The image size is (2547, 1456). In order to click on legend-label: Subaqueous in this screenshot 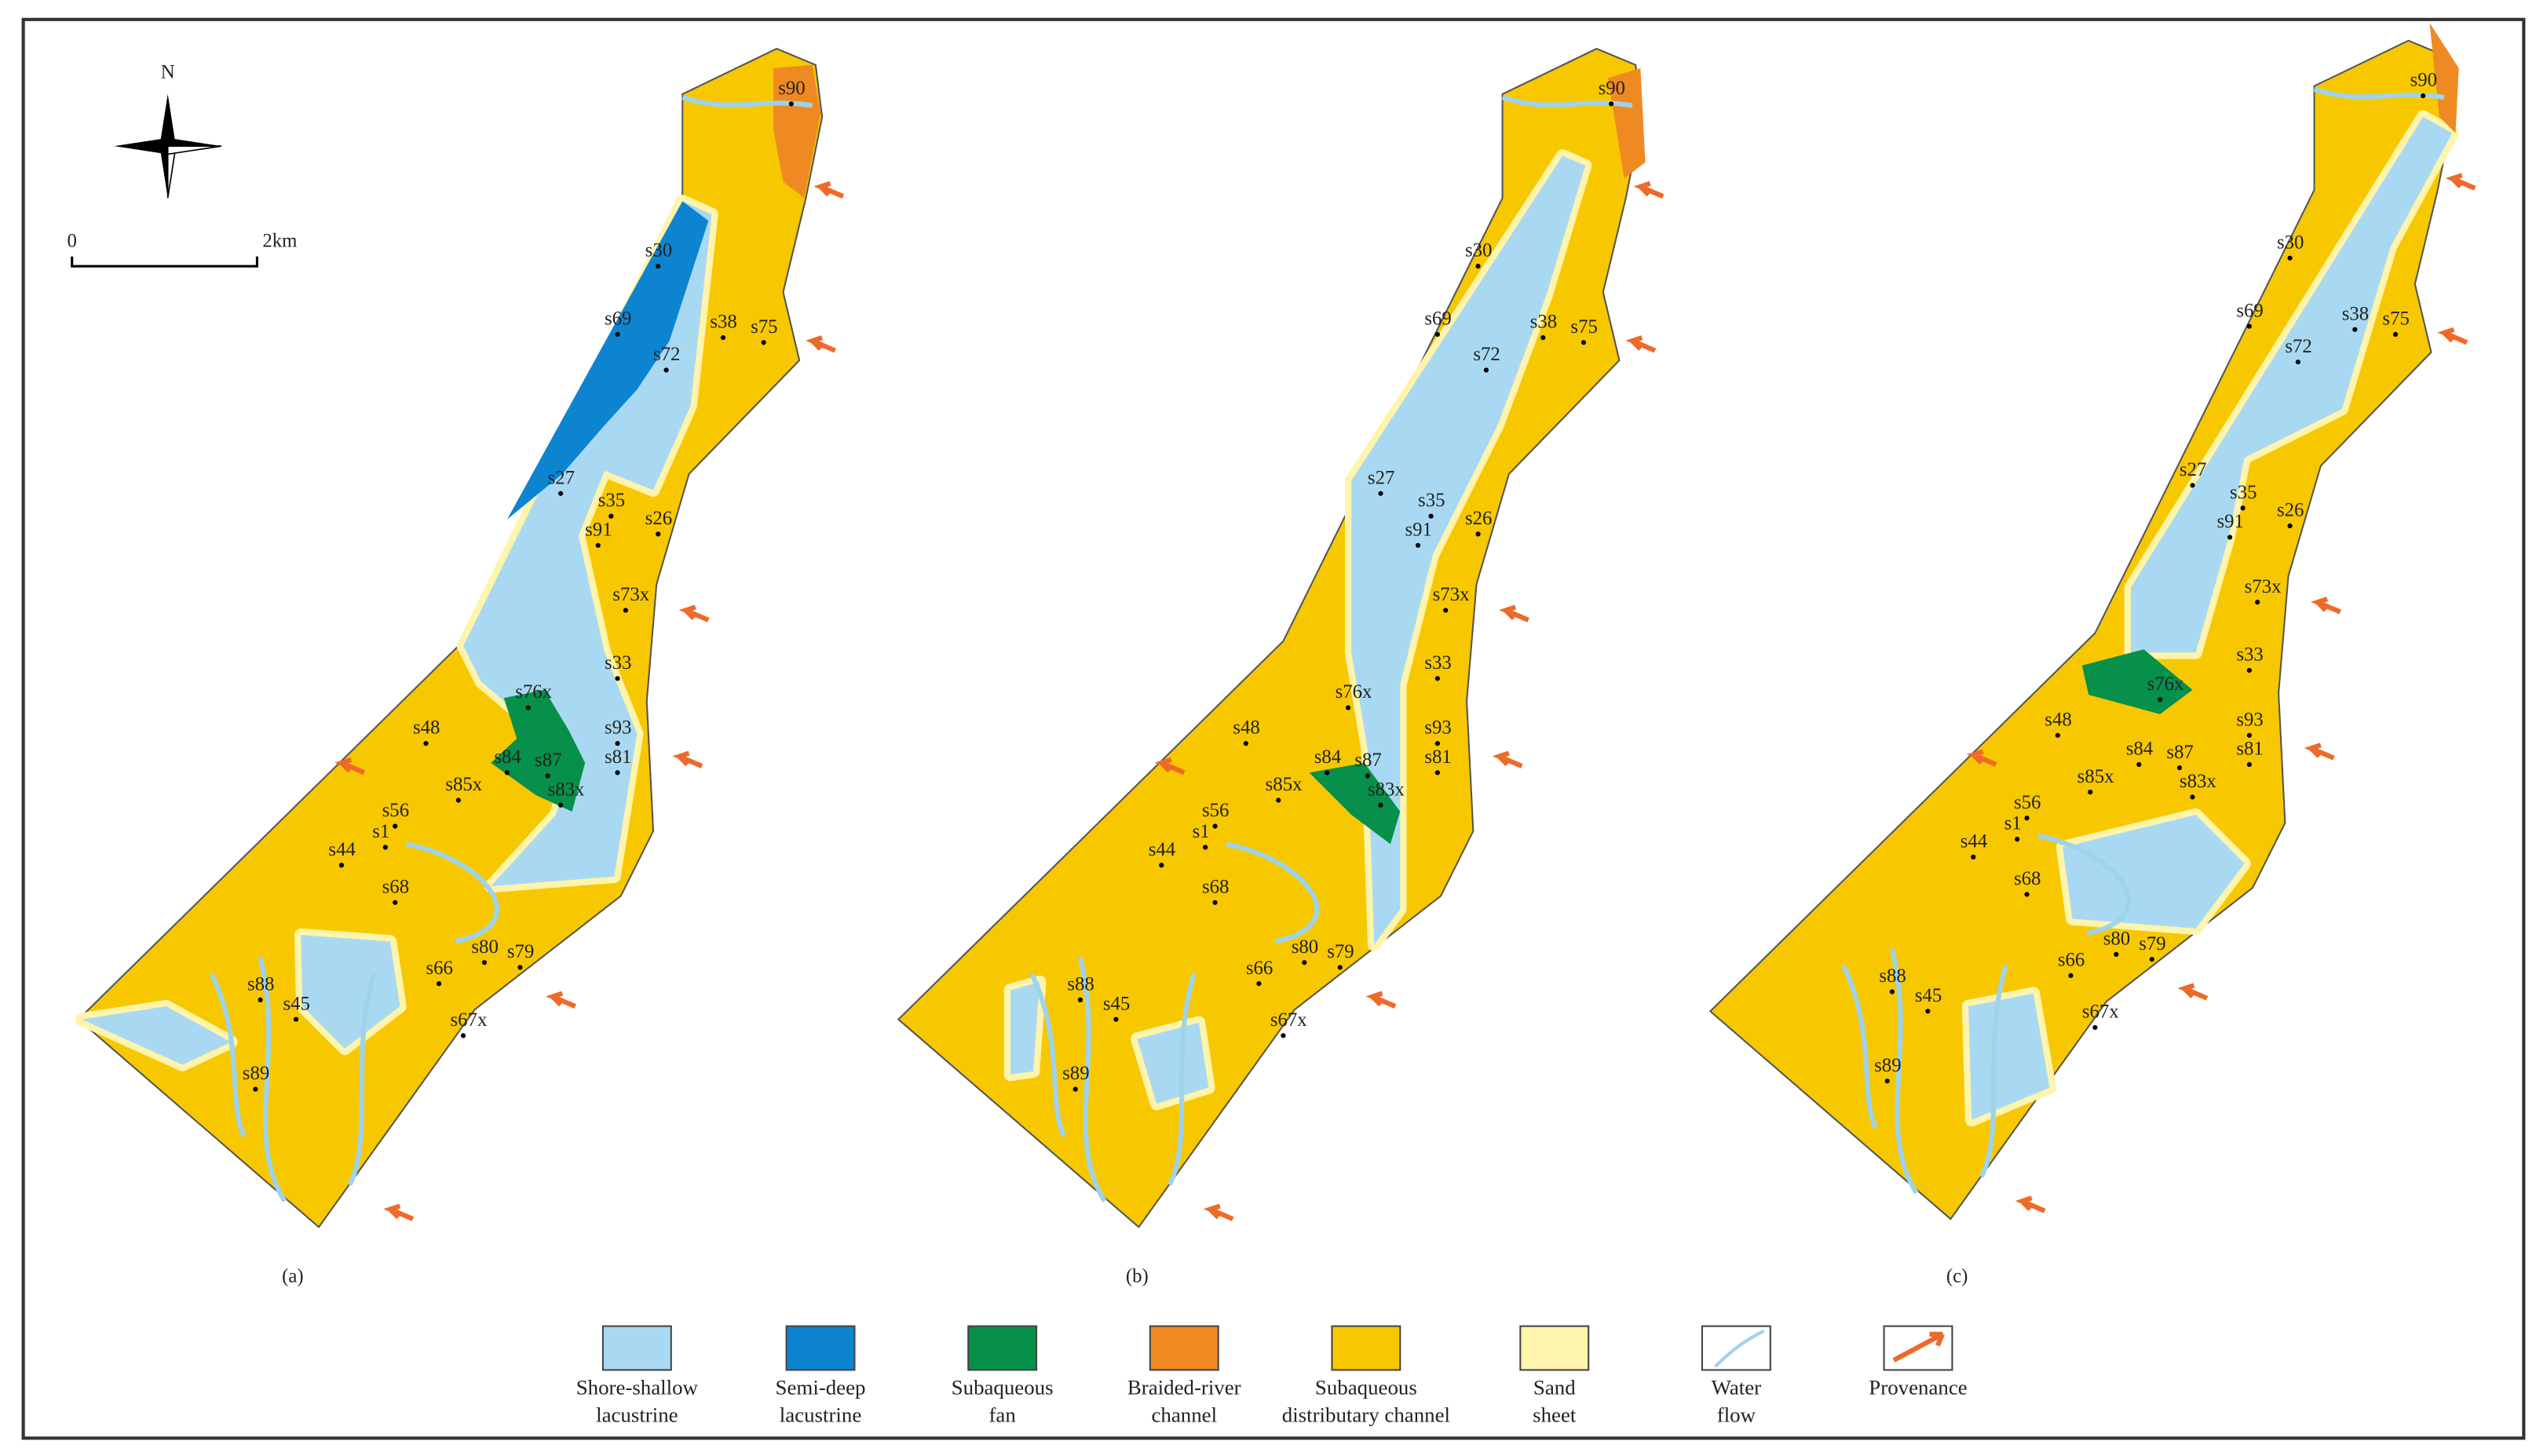, I will do `click(1003, 1387)`.